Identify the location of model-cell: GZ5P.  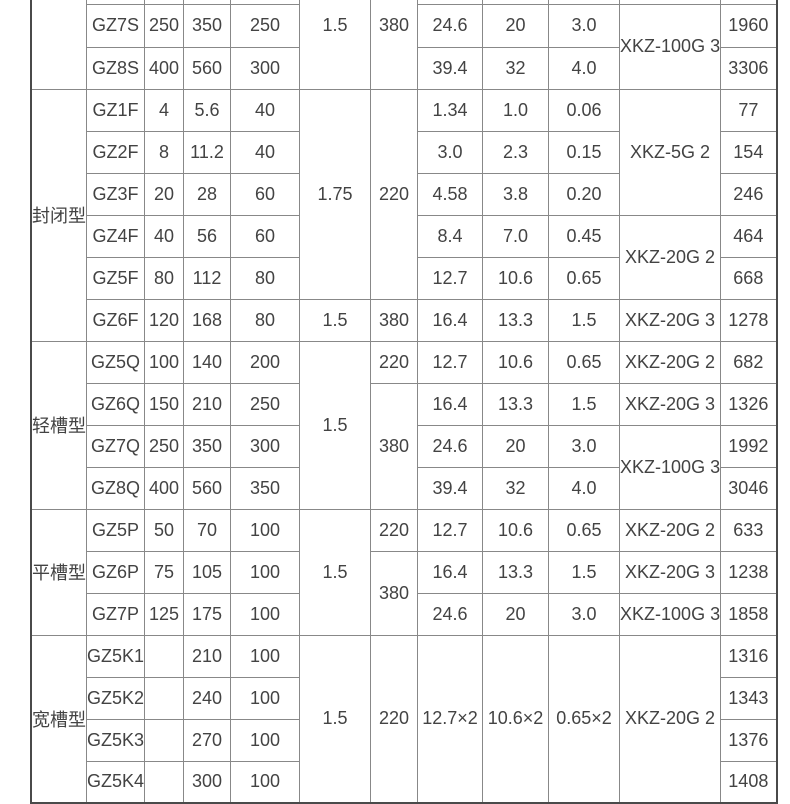
(115, 530).